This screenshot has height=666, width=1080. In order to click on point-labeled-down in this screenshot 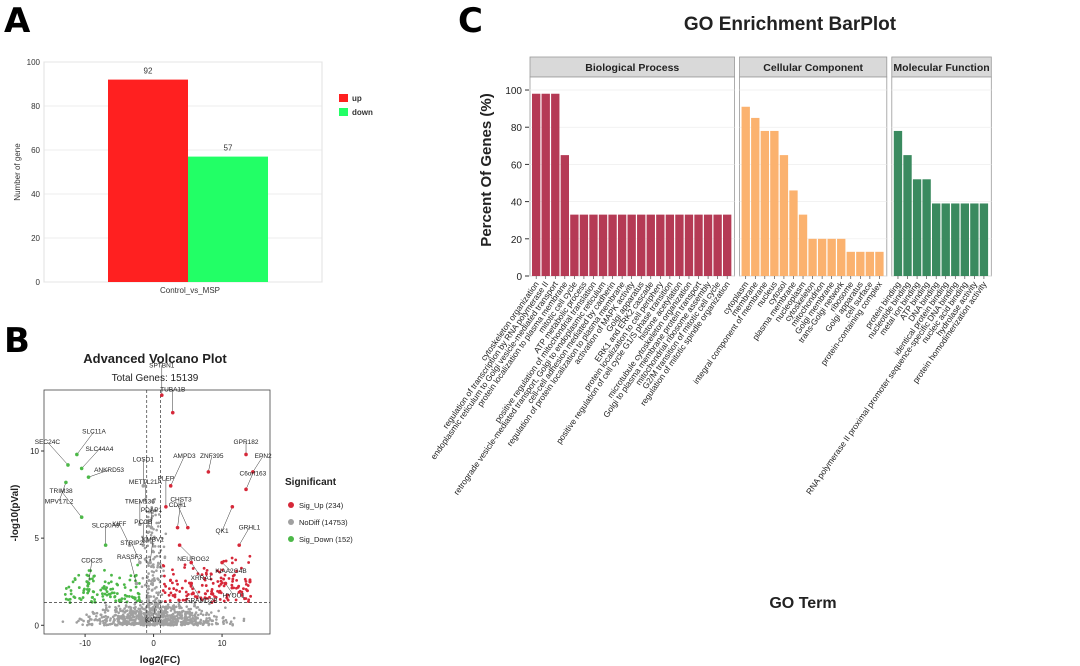, I will do `click(105, 545)`.